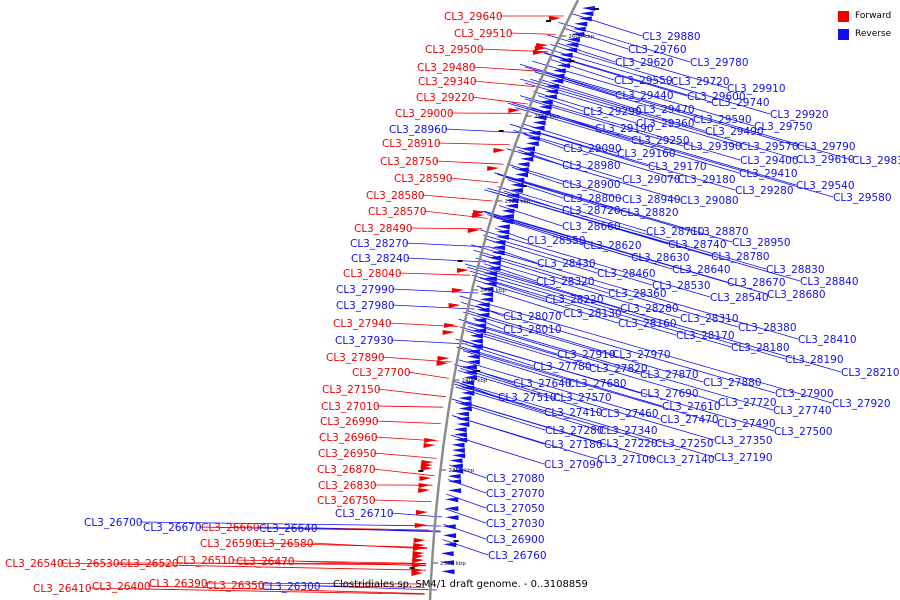 The height and width of the screenshot is (600, 900). What do you see at coordinates (768, 174) in the screenshot?
I see `reverse-label-cl3-29410: CL3_29410` at bounding box center [768, 174].